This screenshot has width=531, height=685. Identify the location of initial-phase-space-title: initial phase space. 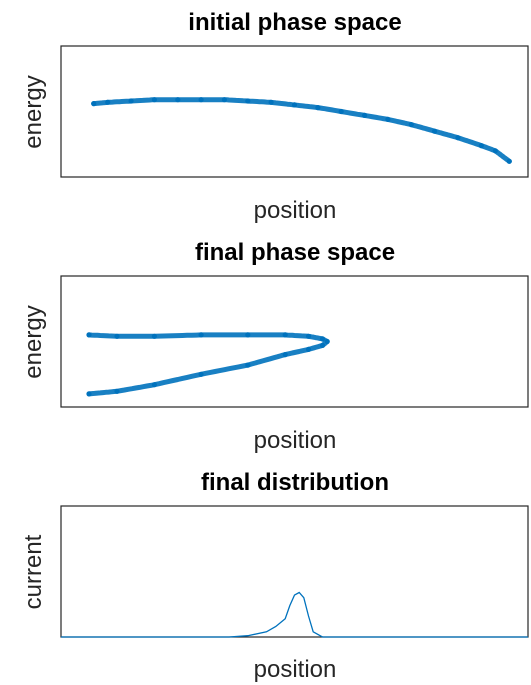
(294, 22).